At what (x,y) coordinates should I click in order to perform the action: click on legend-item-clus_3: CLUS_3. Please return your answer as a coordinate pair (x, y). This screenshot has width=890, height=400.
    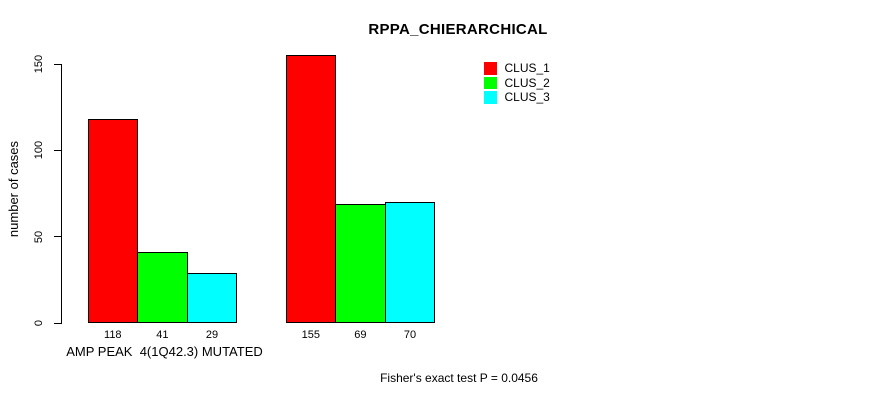
    Looking at the image, I should click on (517, 97).